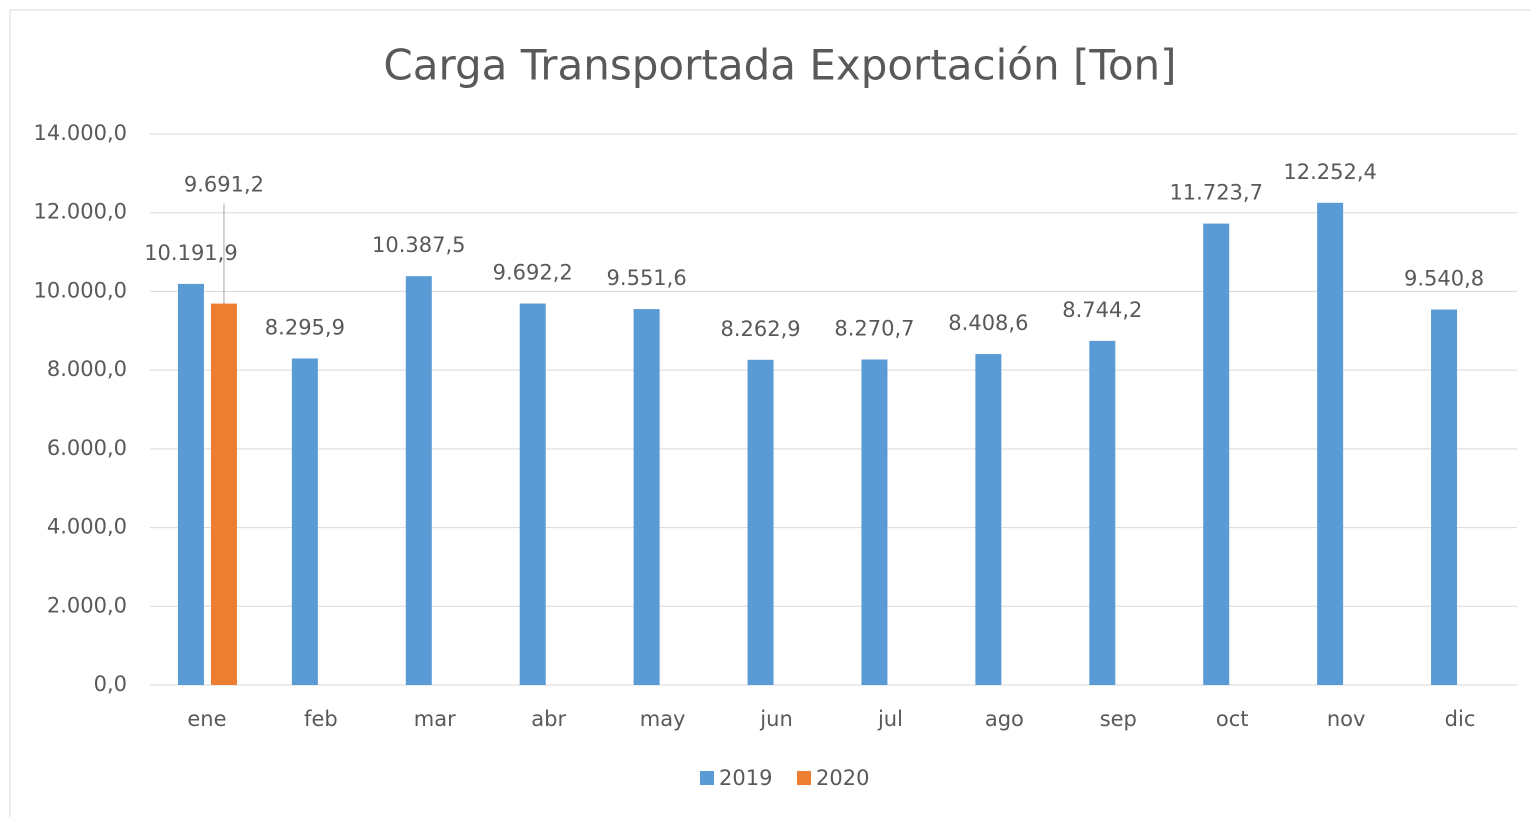 This screenshot has width=1530, height=817. What do you see at coordinates (419, 245) in the screenshot?
I see `data-label: 10.387,5` at bounding box center [419, 245].